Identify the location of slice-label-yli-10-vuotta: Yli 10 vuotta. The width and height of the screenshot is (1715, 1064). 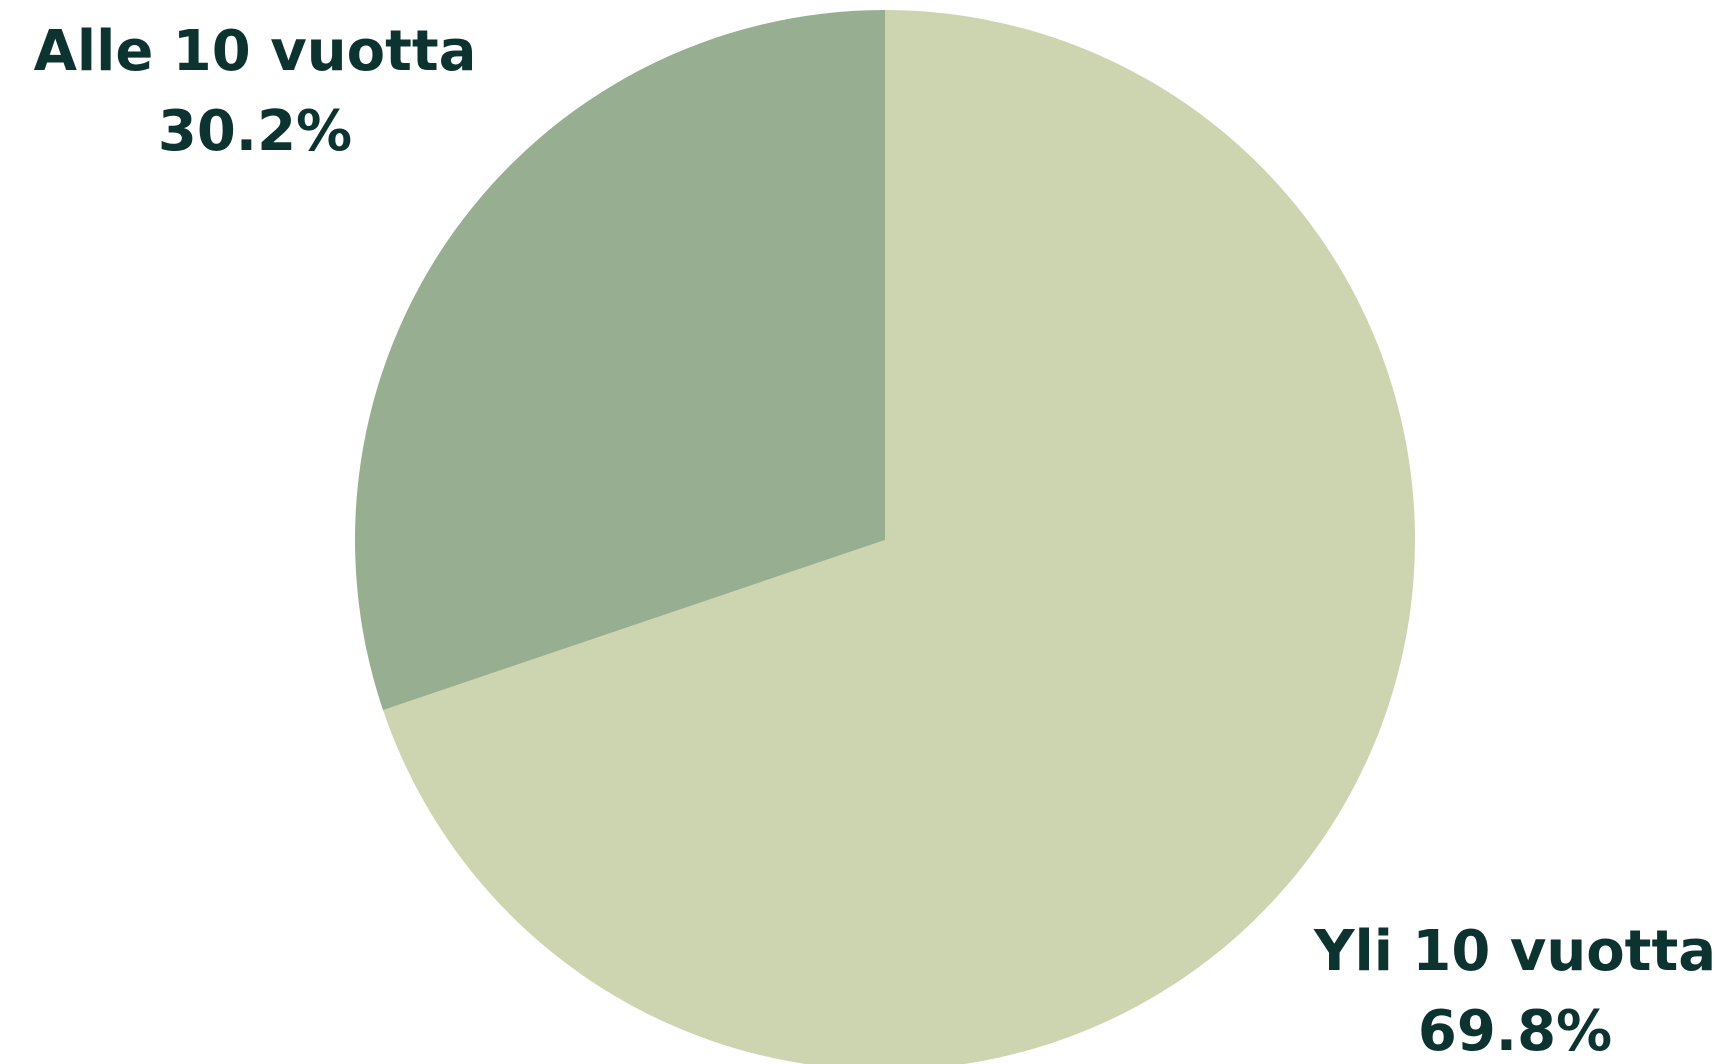
(1514, 951).